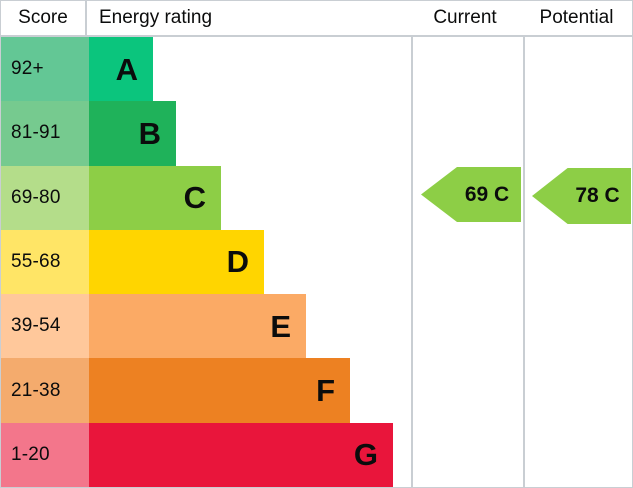 This screenshot has width=633, height=488. What do you see at coordinates (176, 262) in the screenshot?
I see `band-bar-d: D` at bounding box center [176, 262].